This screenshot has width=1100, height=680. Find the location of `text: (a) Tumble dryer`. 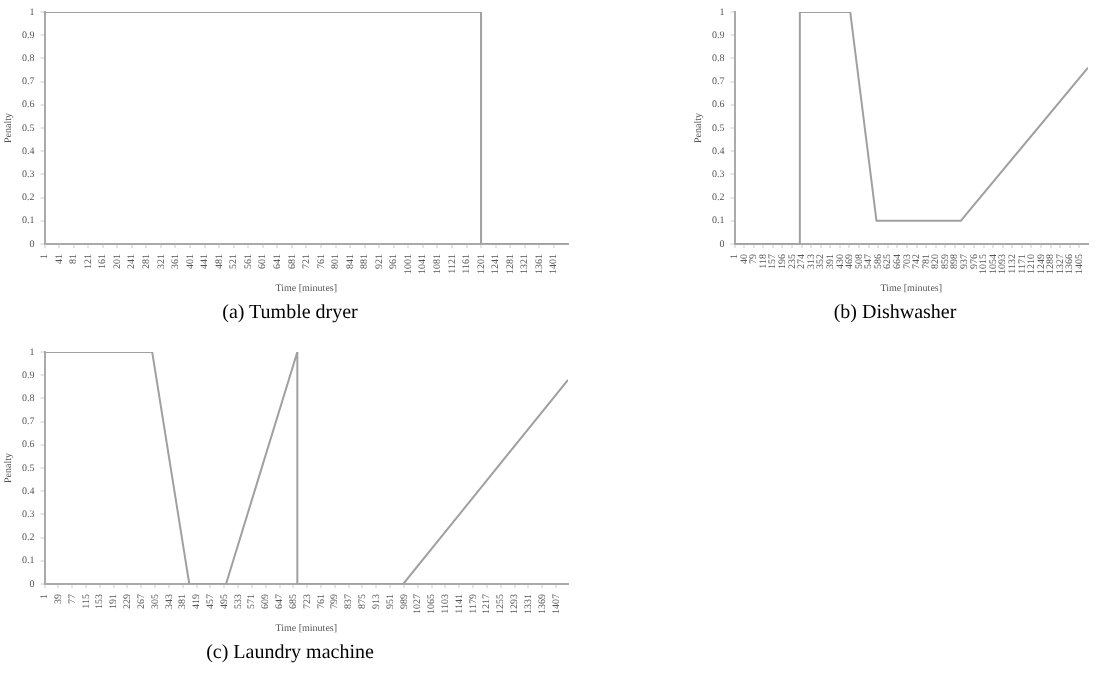

text: (a) Tumble dryer is located at coordinates (290, 313).